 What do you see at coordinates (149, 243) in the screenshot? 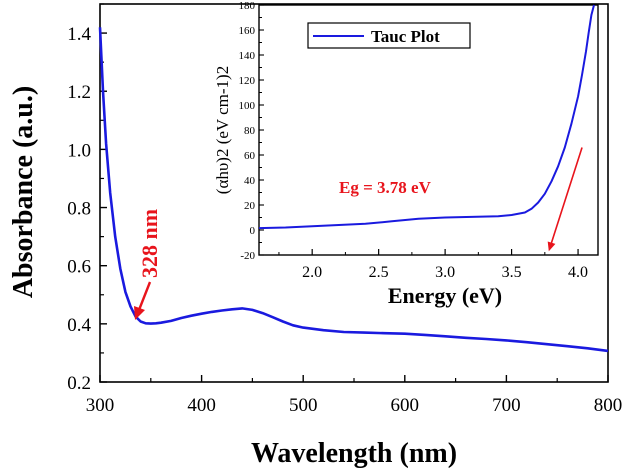
I see `peak-label: 328 nm` at bounding box center [149, 243].